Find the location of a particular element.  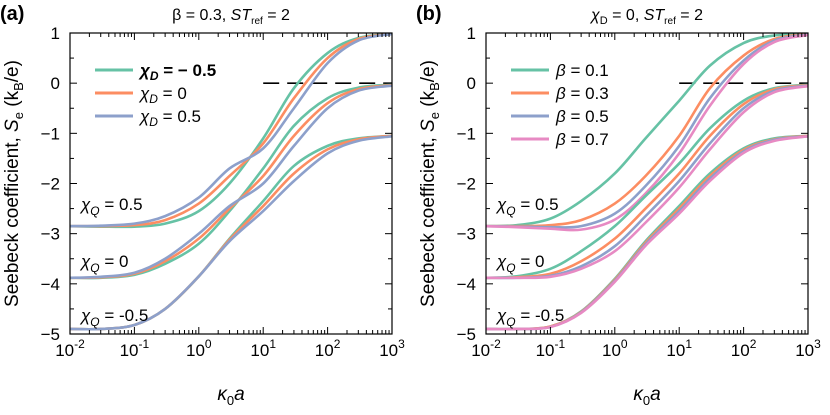

legend: χD = − 0.5χD = 0χD = 0.5 is located at coordinates (155, 95).